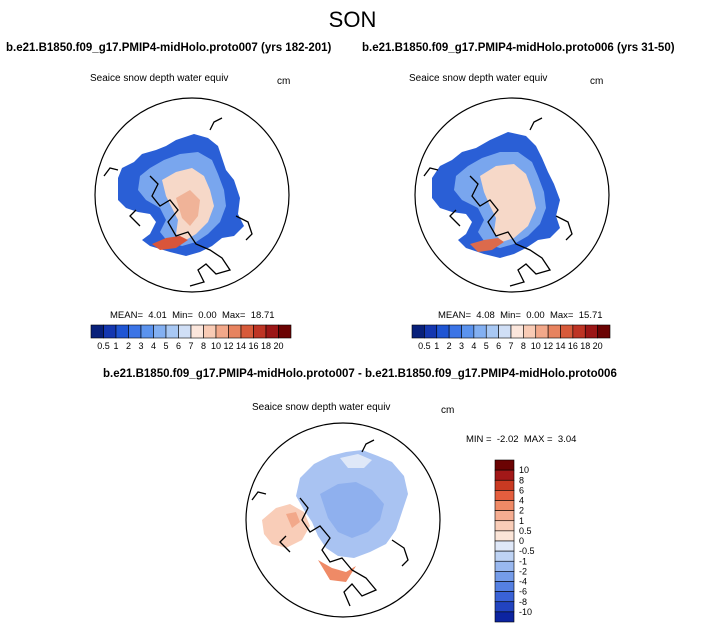 This screenshot has width=705, height=631. What do you see at coordinates (436, 346) in the screenshot?
I see `panel2-colorbar-tick-label: 1` at bounding box center [436, 346].